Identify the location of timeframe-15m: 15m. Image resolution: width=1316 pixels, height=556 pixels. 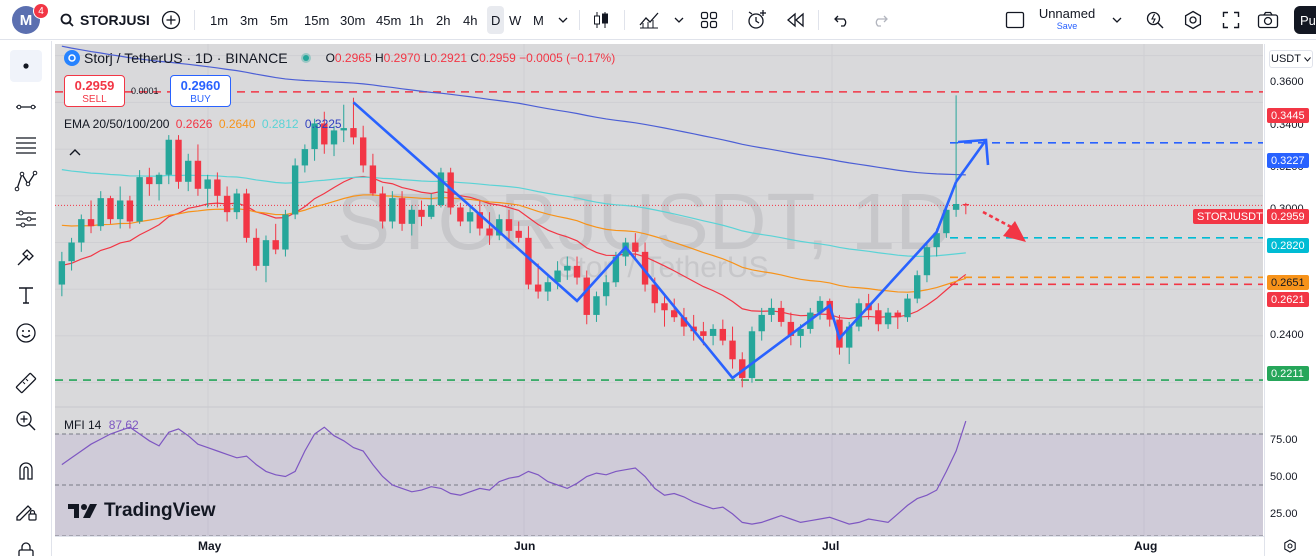
(317, 20).